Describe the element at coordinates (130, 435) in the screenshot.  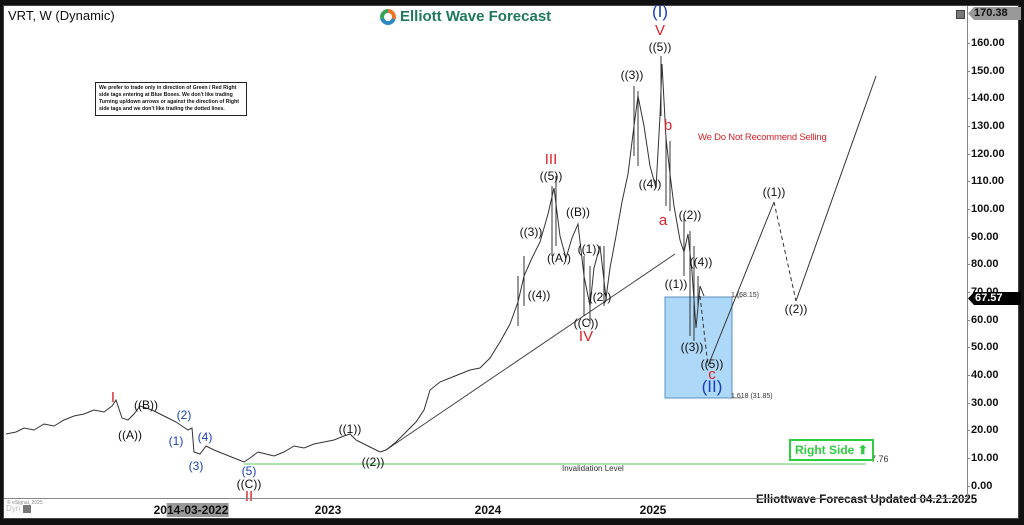
I see `wave-label-A: ((A))` at that location.